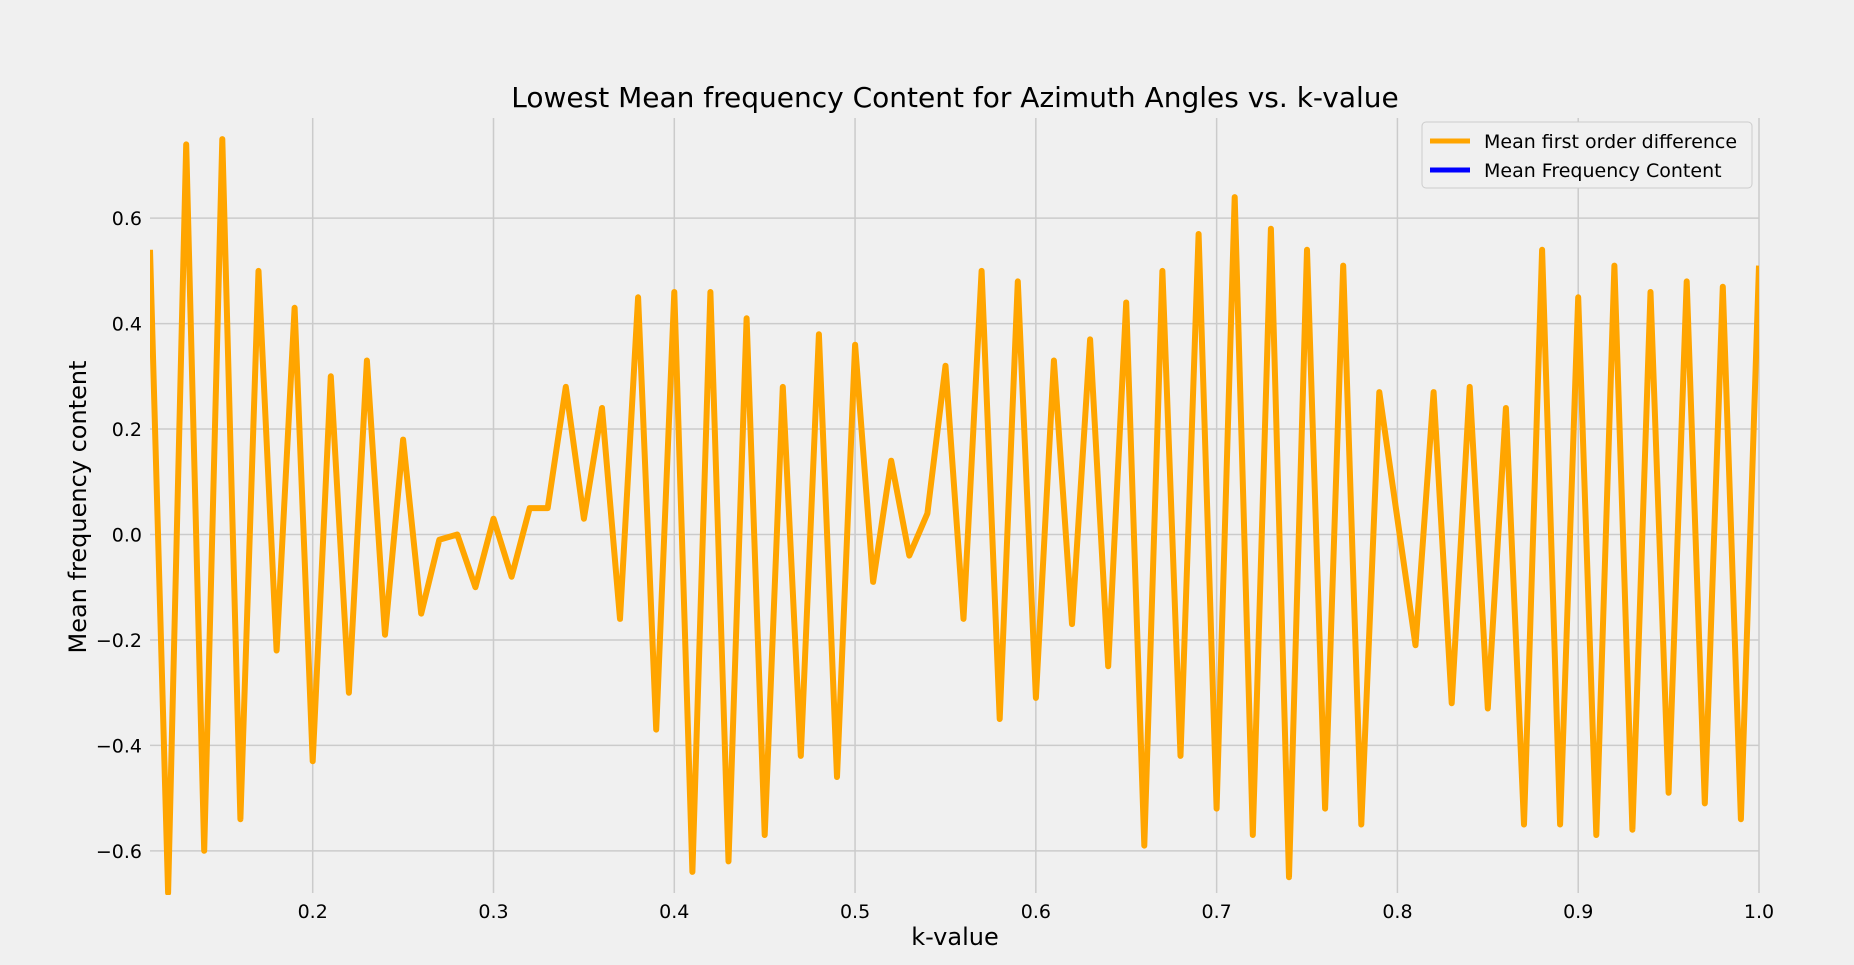 This screenshot has height=965, width=1854. I want to click on x-tick-labels: 0.2 0.3 0.4 0.5 0.6 0.7 0.8 0.9 1.0, so click(1036, 912).